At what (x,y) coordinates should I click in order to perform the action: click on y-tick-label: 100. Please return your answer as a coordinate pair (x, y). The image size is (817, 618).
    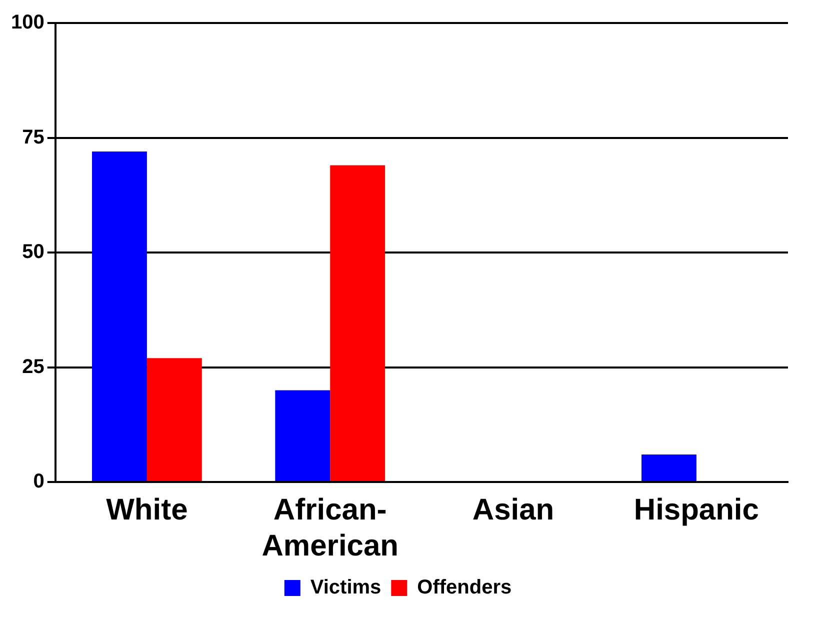
    Looking at the image, I should click on (27, 23).